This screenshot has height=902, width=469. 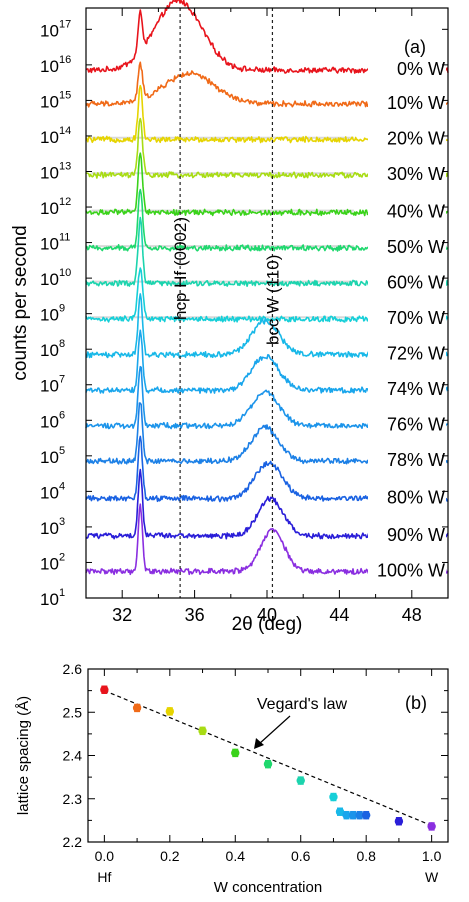 I want to click on series-label: 78% W, so click(x=416, y=460).